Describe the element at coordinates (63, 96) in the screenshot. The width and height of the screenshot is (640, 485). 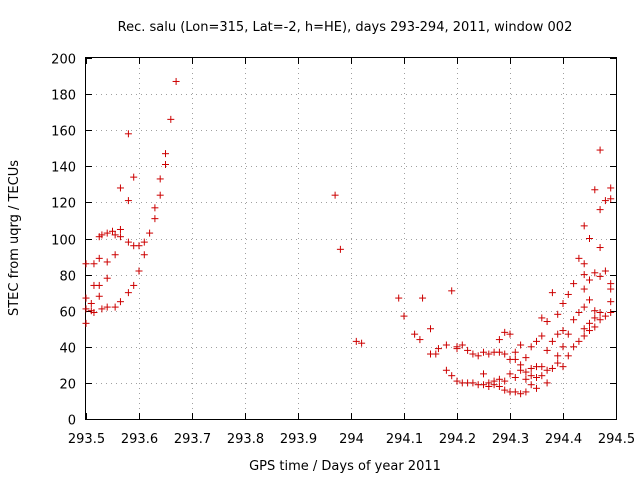
I see `y-tick-label: 180` at that location.